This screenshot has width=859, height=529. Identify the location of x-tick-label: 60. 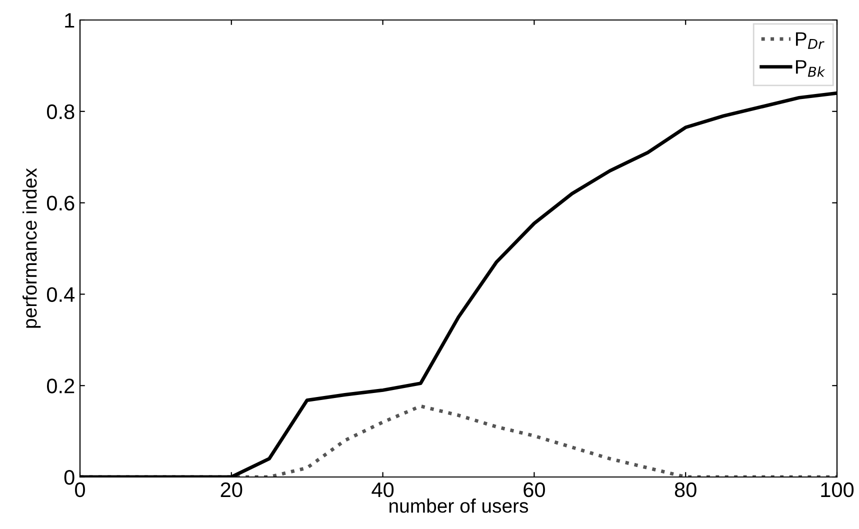
(534, 490).